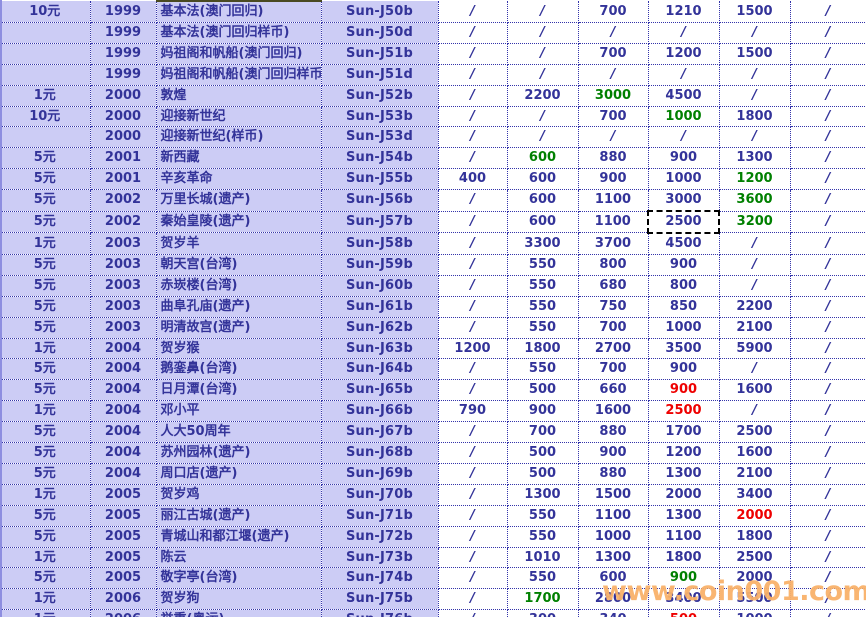 Image resolution: width=866 pixels, height=617 pixels. Describe the element at coordinates (543, 265) in the screenshot. I see `cell-price-2: 550` at that location.